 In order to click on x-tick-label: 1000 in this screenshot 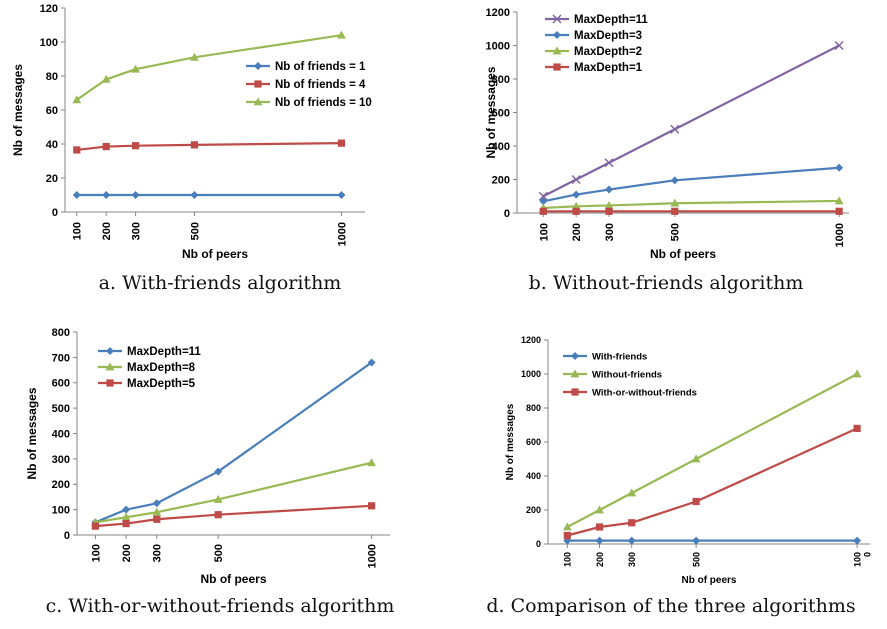, I will do `click(840, 235)`.